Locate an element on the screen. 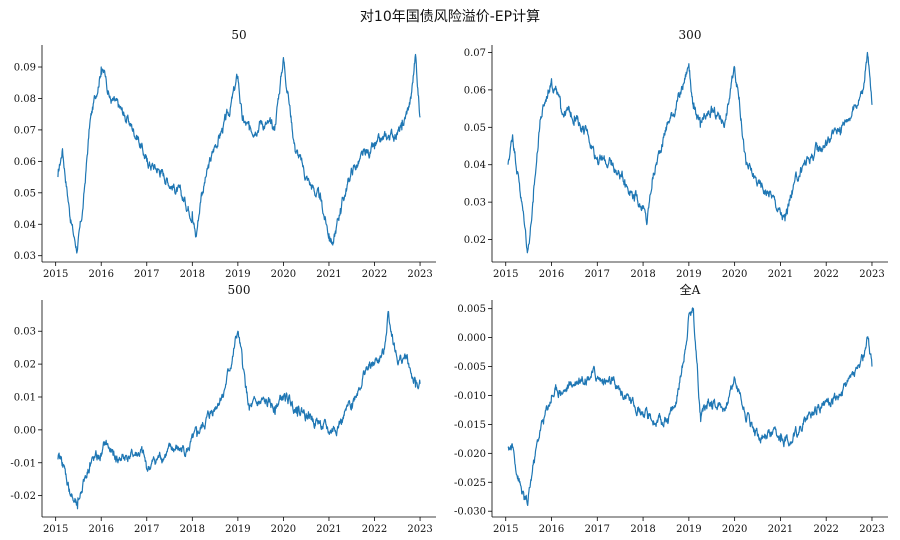  y-tick-label: 0.005 is located at coordinates (471, 309).